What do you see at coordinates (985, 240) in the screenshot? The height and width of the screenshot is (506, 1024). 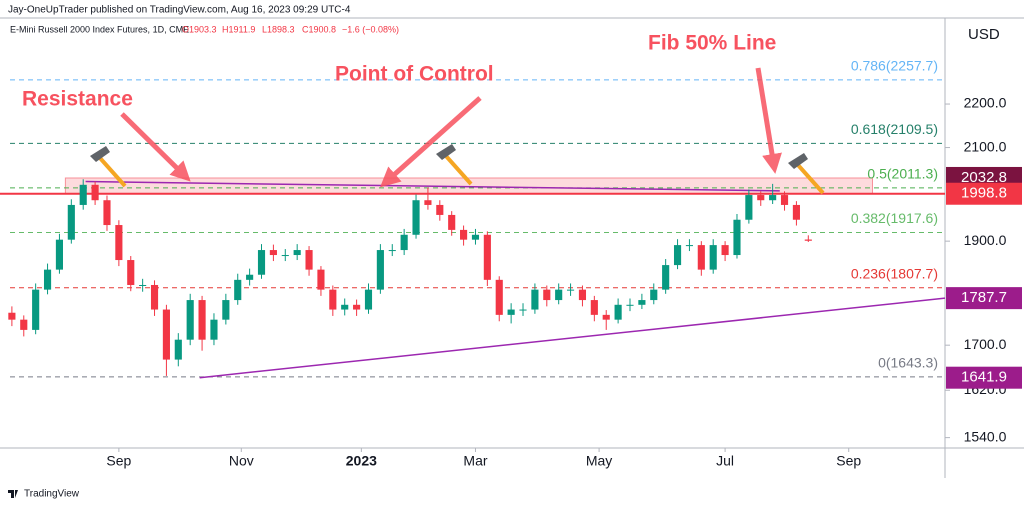 I see `y-tick-label: 1900.0` at bounding box center [985, 240].